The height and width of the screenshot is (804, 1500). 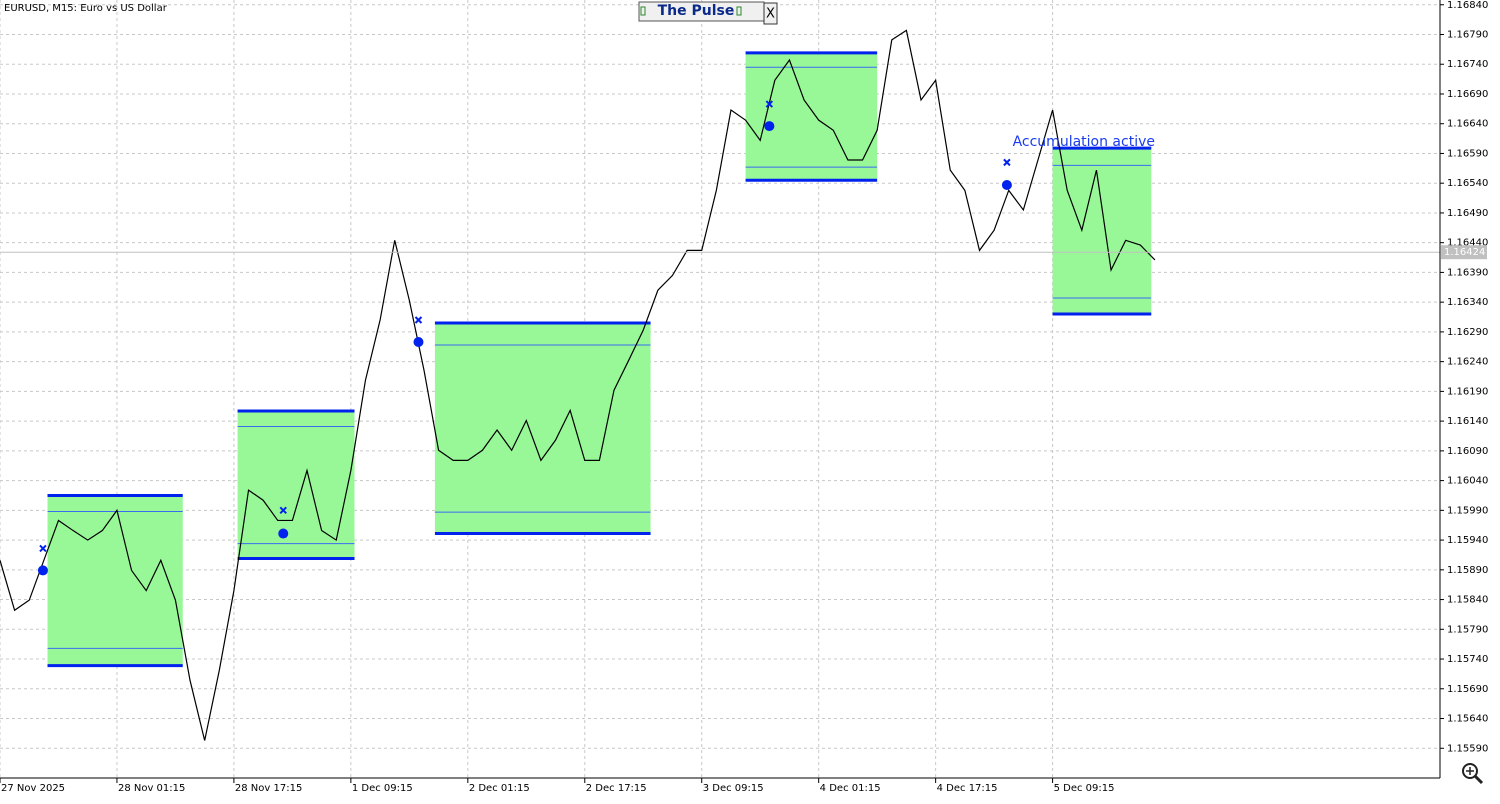 I want to click on y-tick-label: 1.16540, so click(x=1467, y=183).